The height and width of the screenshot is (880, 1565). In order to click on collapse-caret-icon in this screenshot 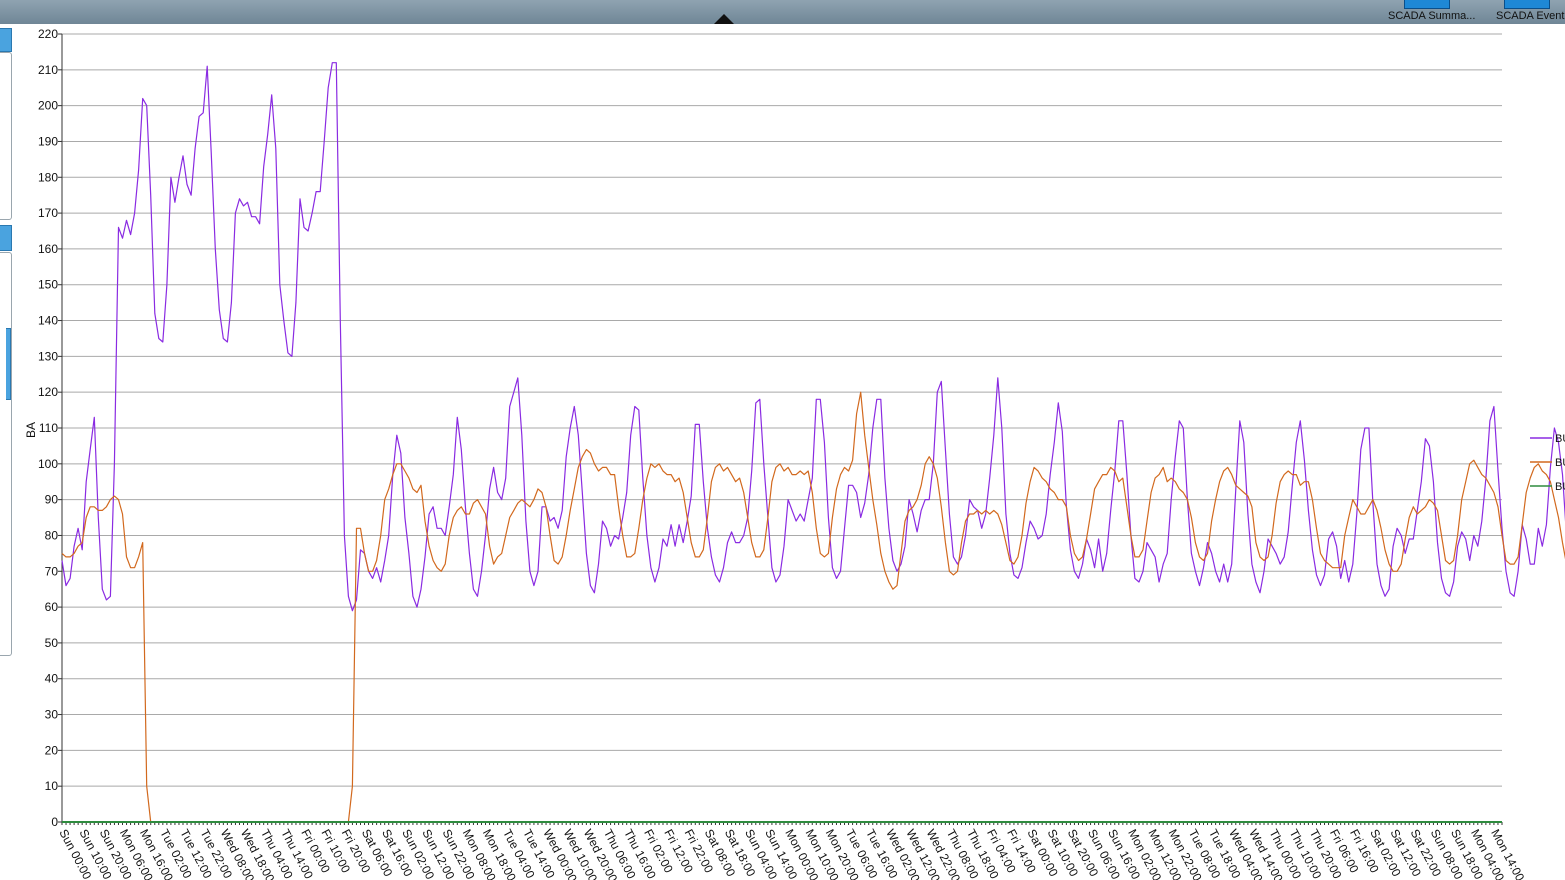, I will do `click(724, 19)`.